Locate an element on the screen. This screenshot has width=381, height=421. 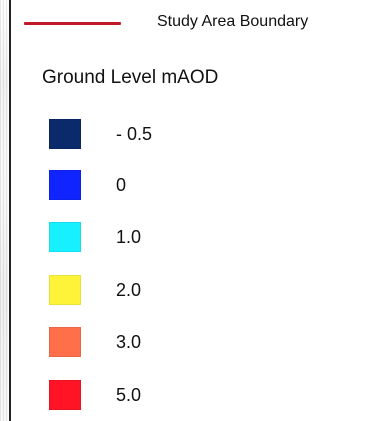
ground-level-label-2-0: 2.0 is located at coordinates (129, 290).